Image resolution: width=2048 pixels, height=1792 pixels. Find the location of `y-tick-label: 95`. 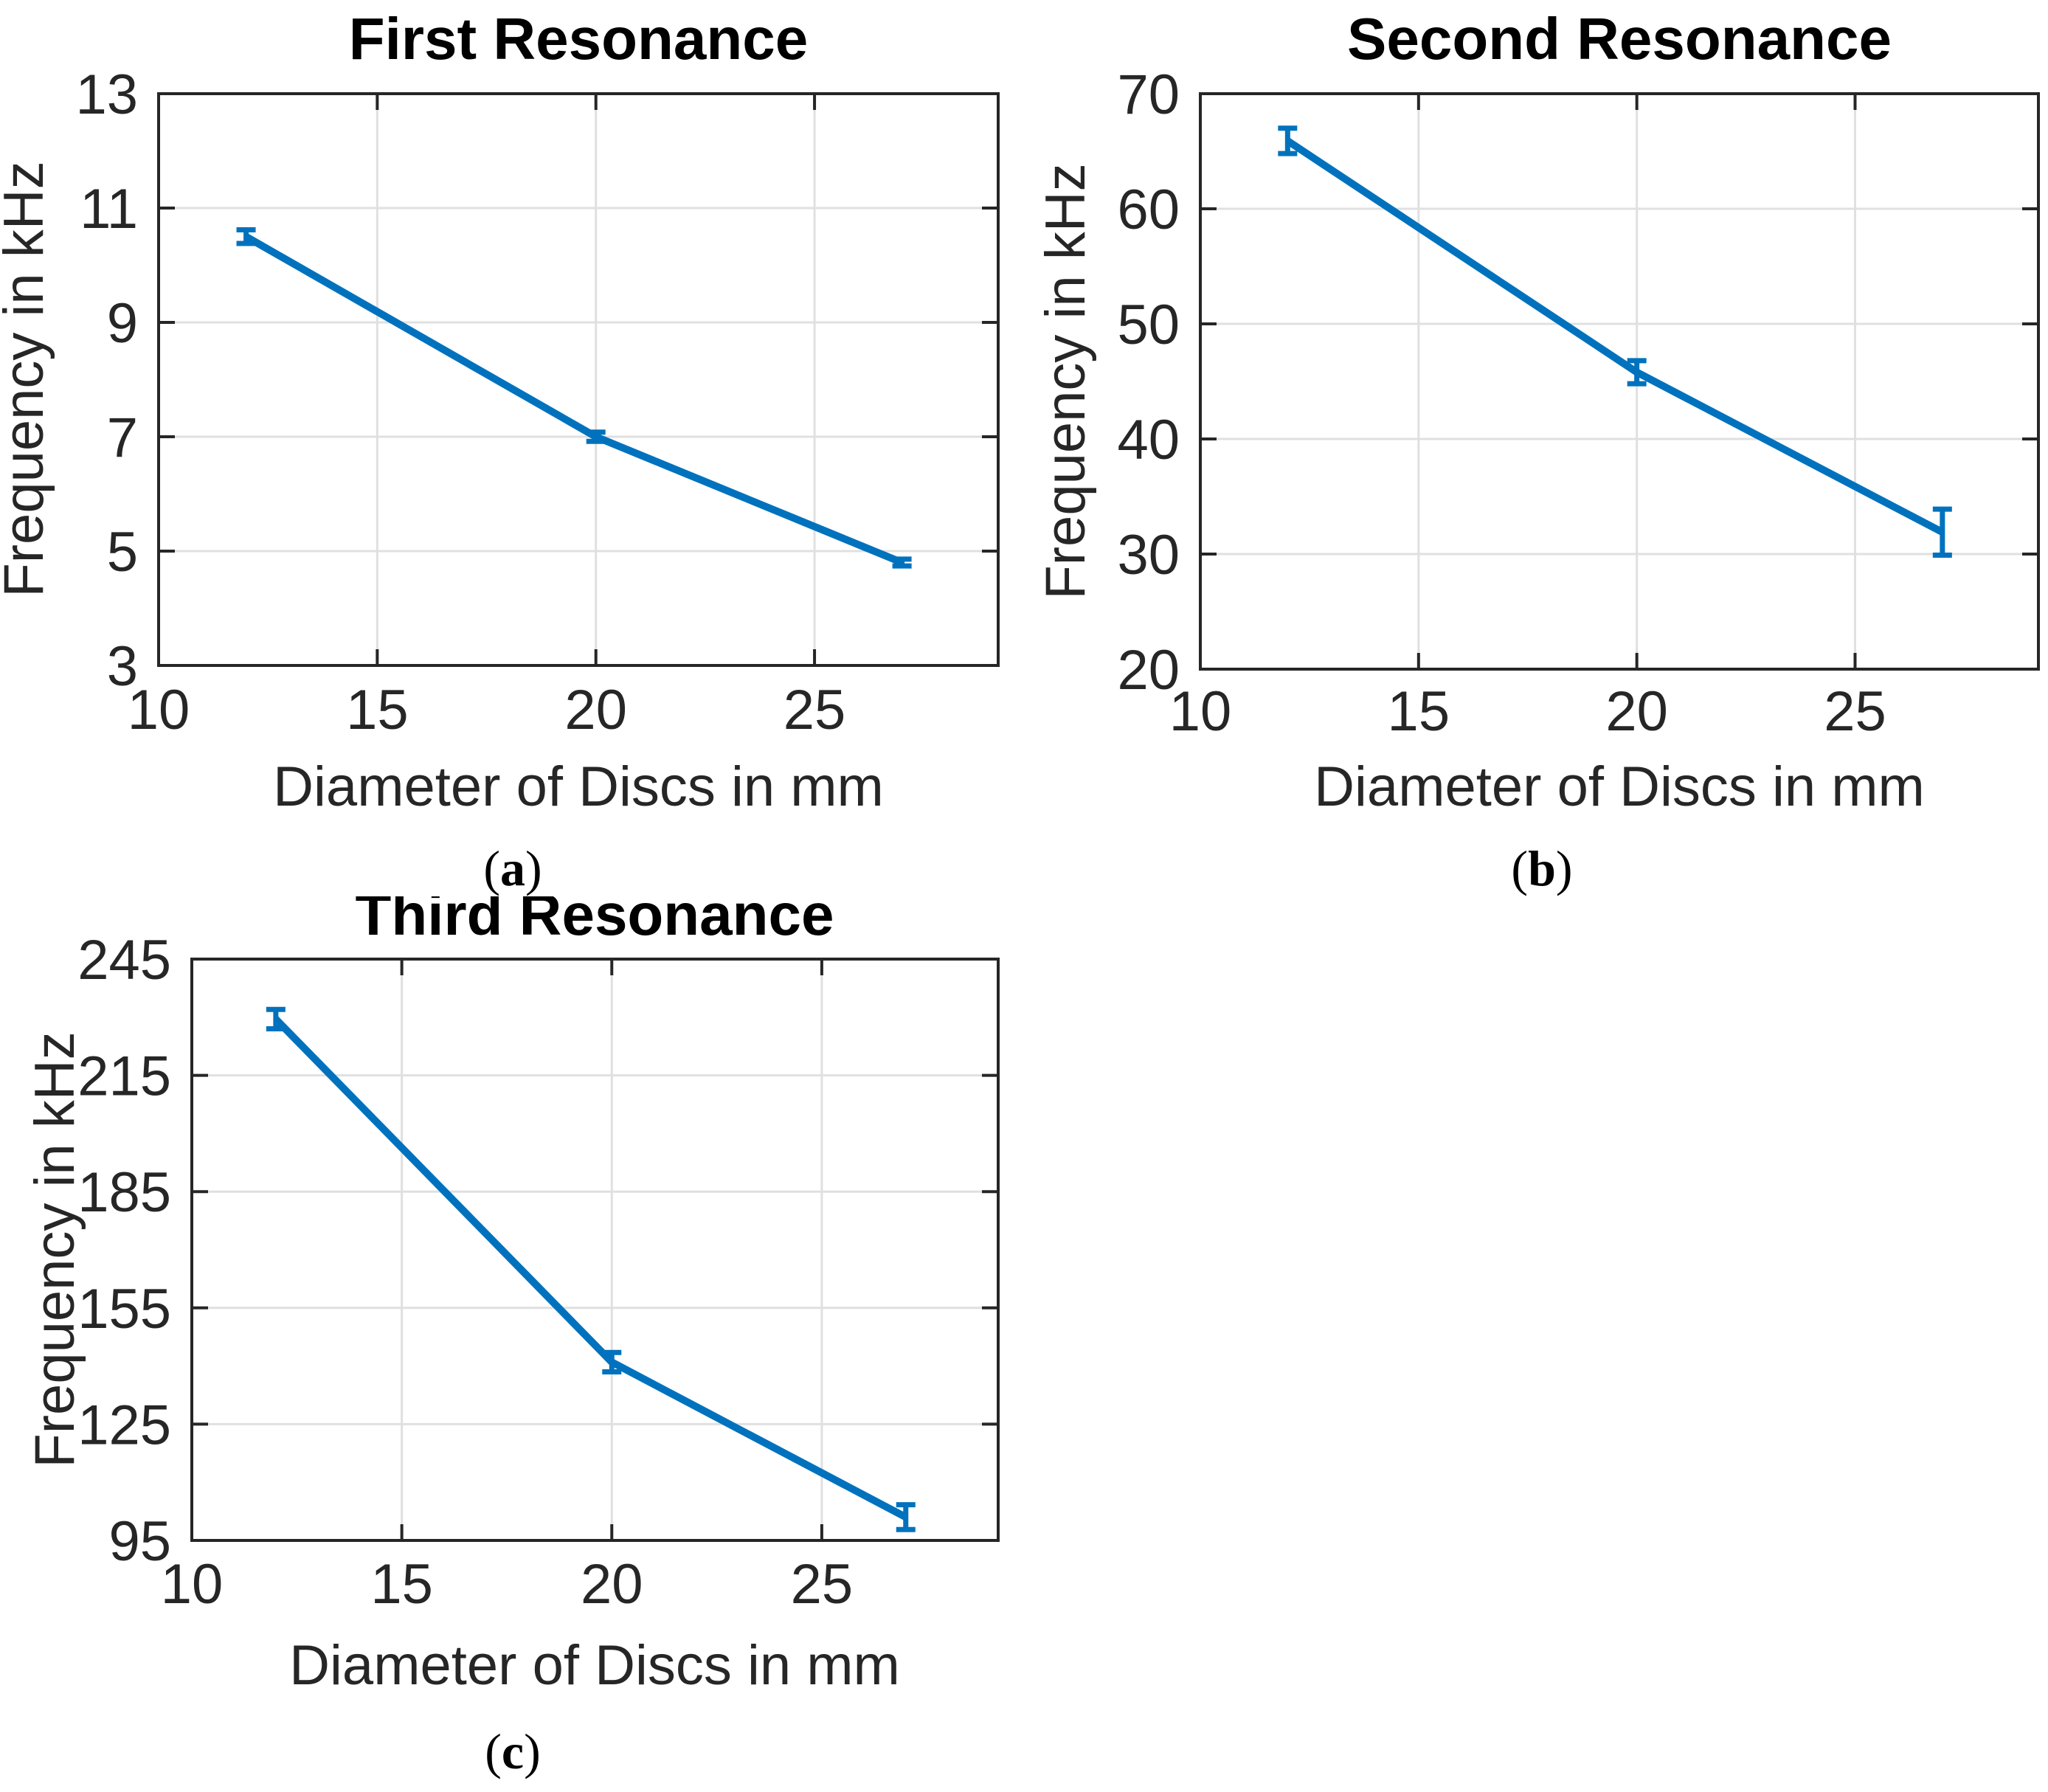

y-tick-label: 95 is located at coordinates (139, 1541).